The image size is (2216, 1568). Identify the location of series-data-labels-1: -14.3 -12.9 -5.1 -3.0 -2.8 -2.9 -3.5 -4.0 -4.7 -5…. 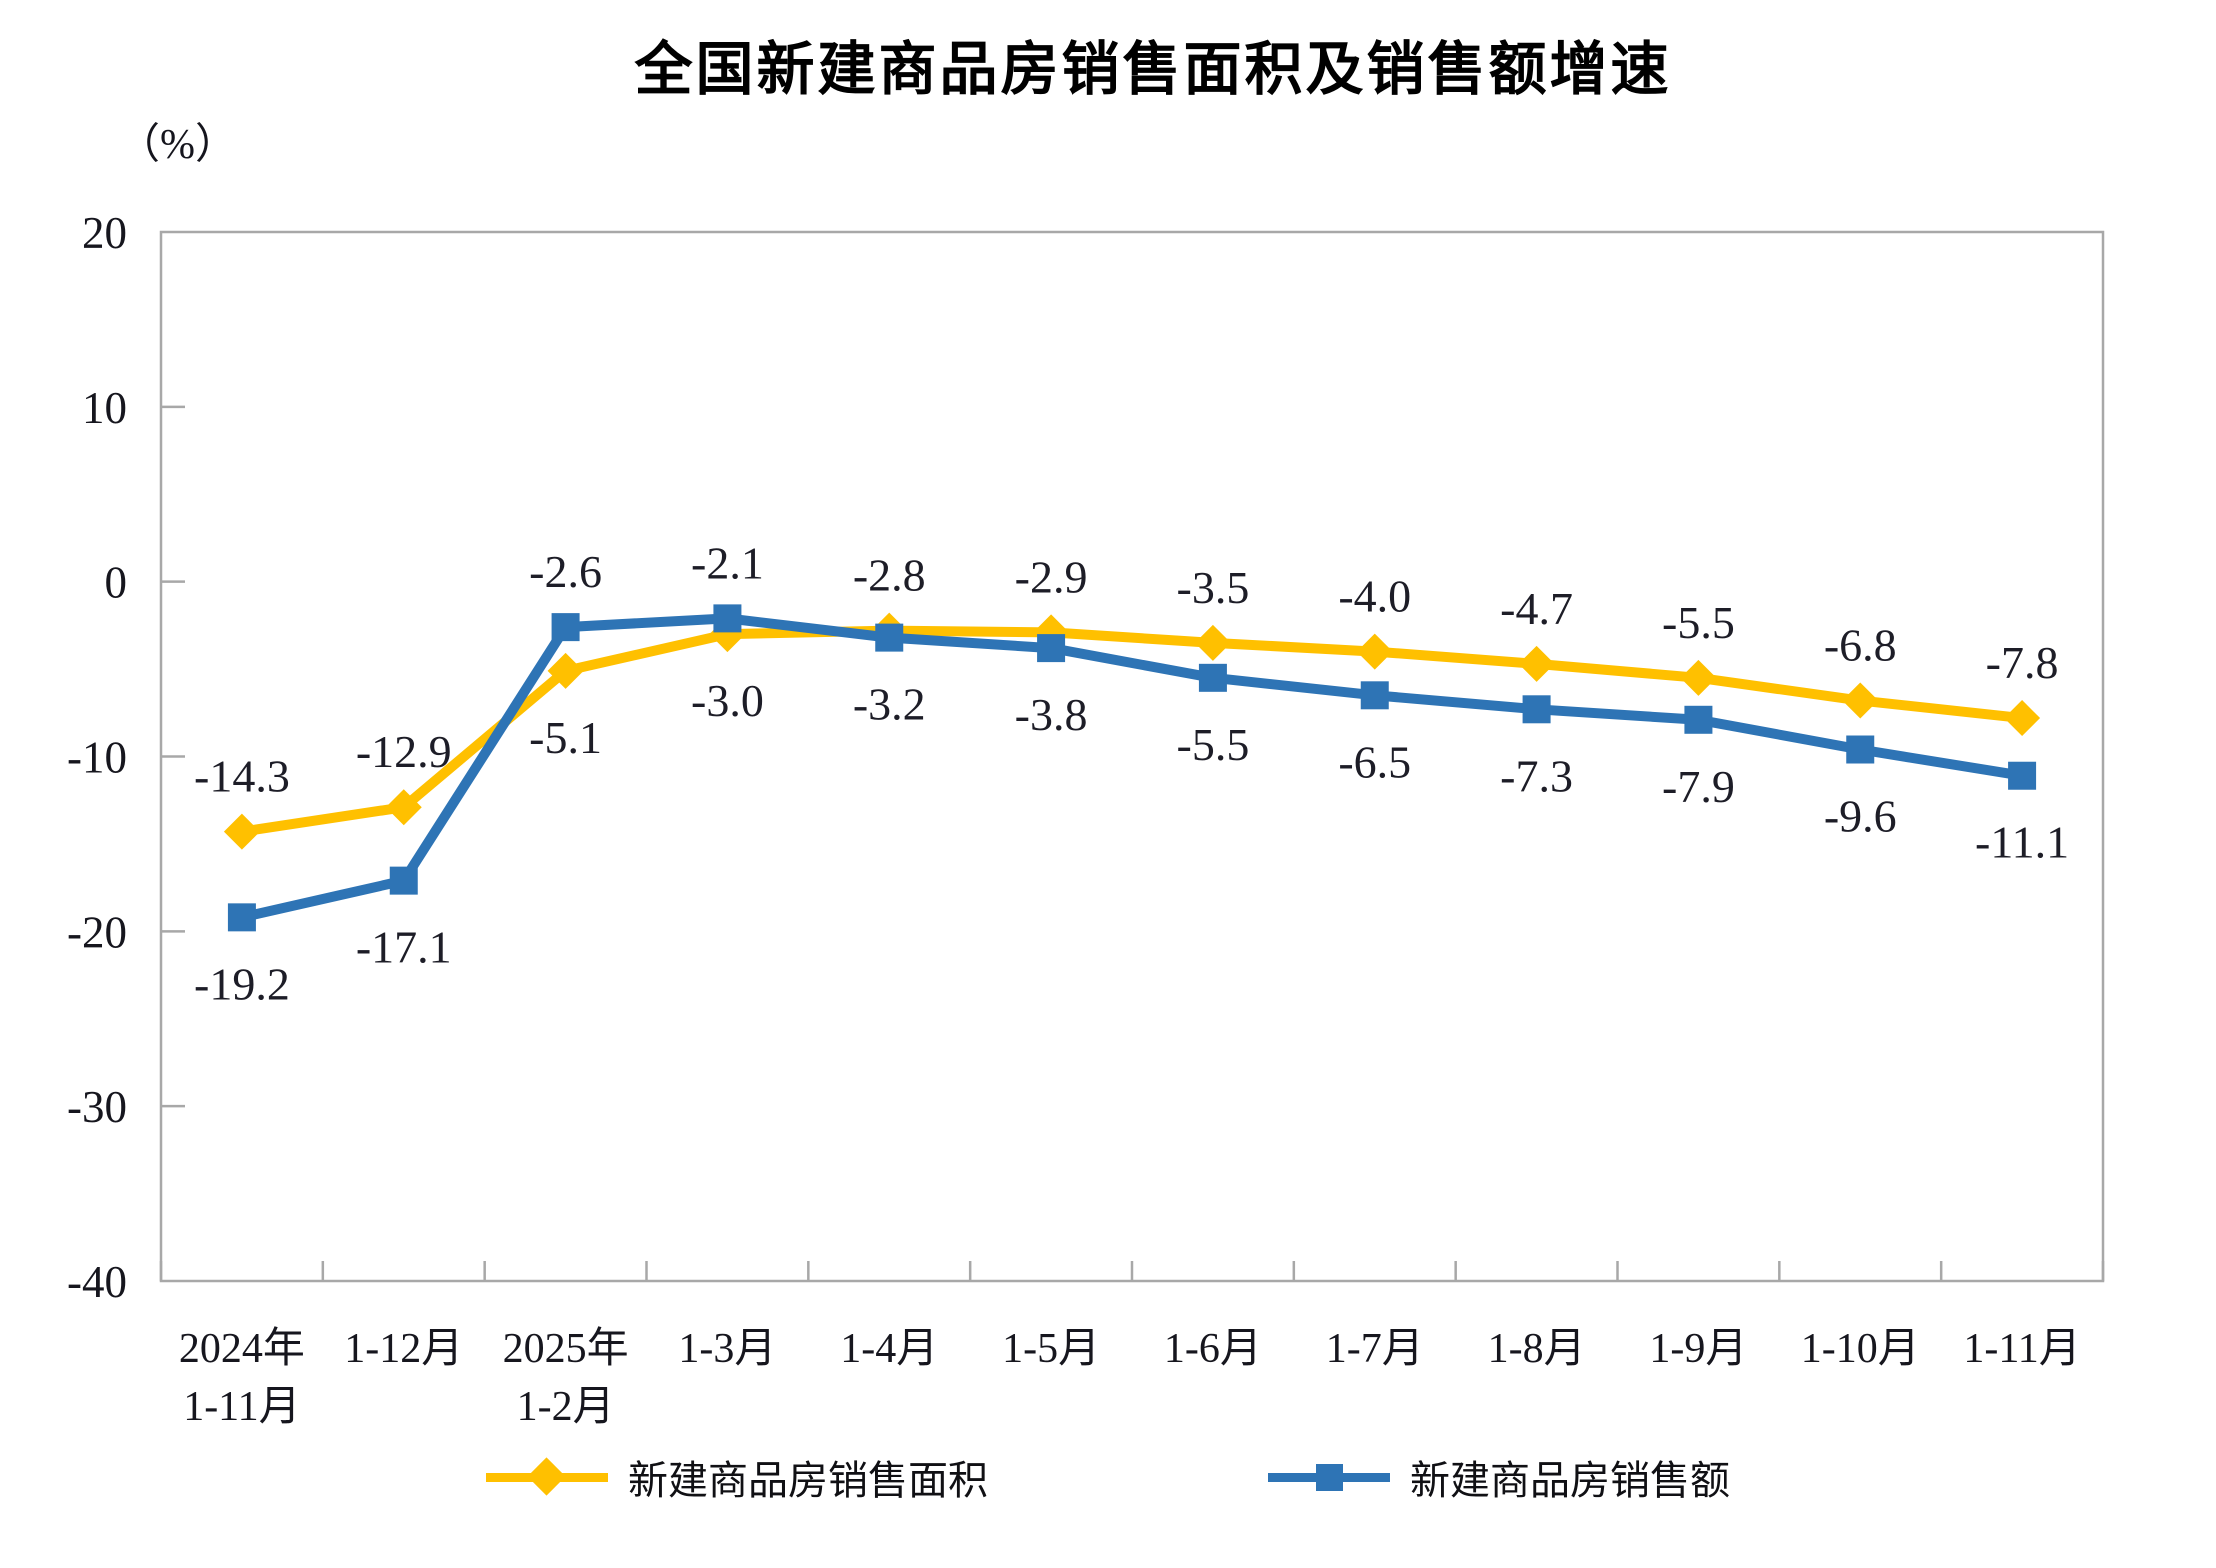
(1126, 676).